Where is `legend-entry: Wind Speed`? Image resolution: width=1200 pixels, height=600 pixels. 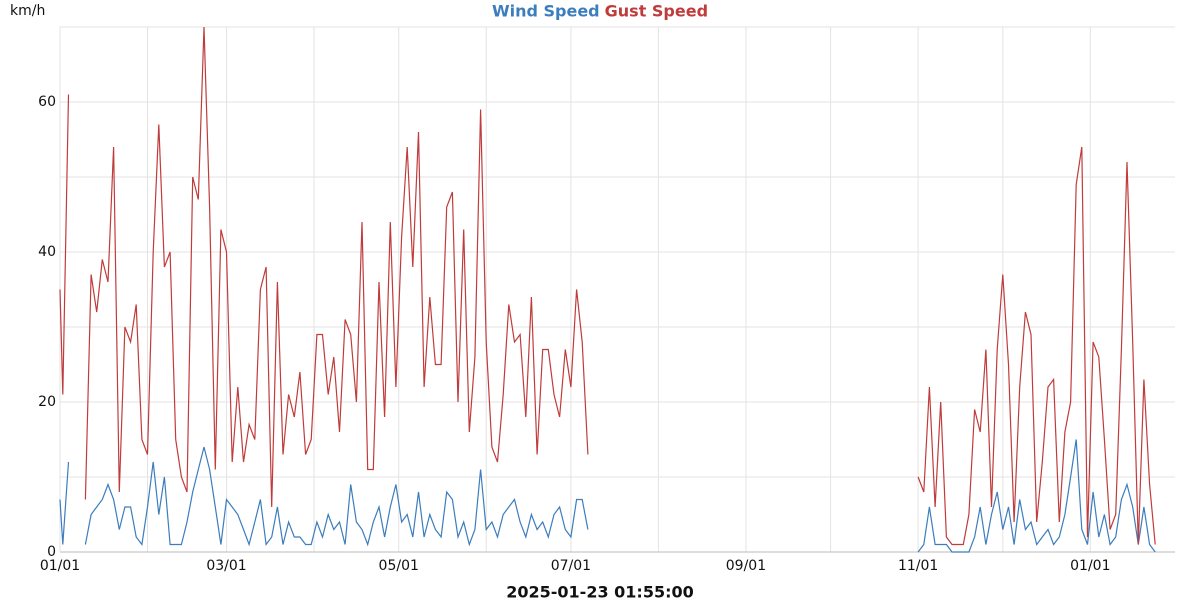
legend-entry: Wind Speed is located at coordinates (546, 11).